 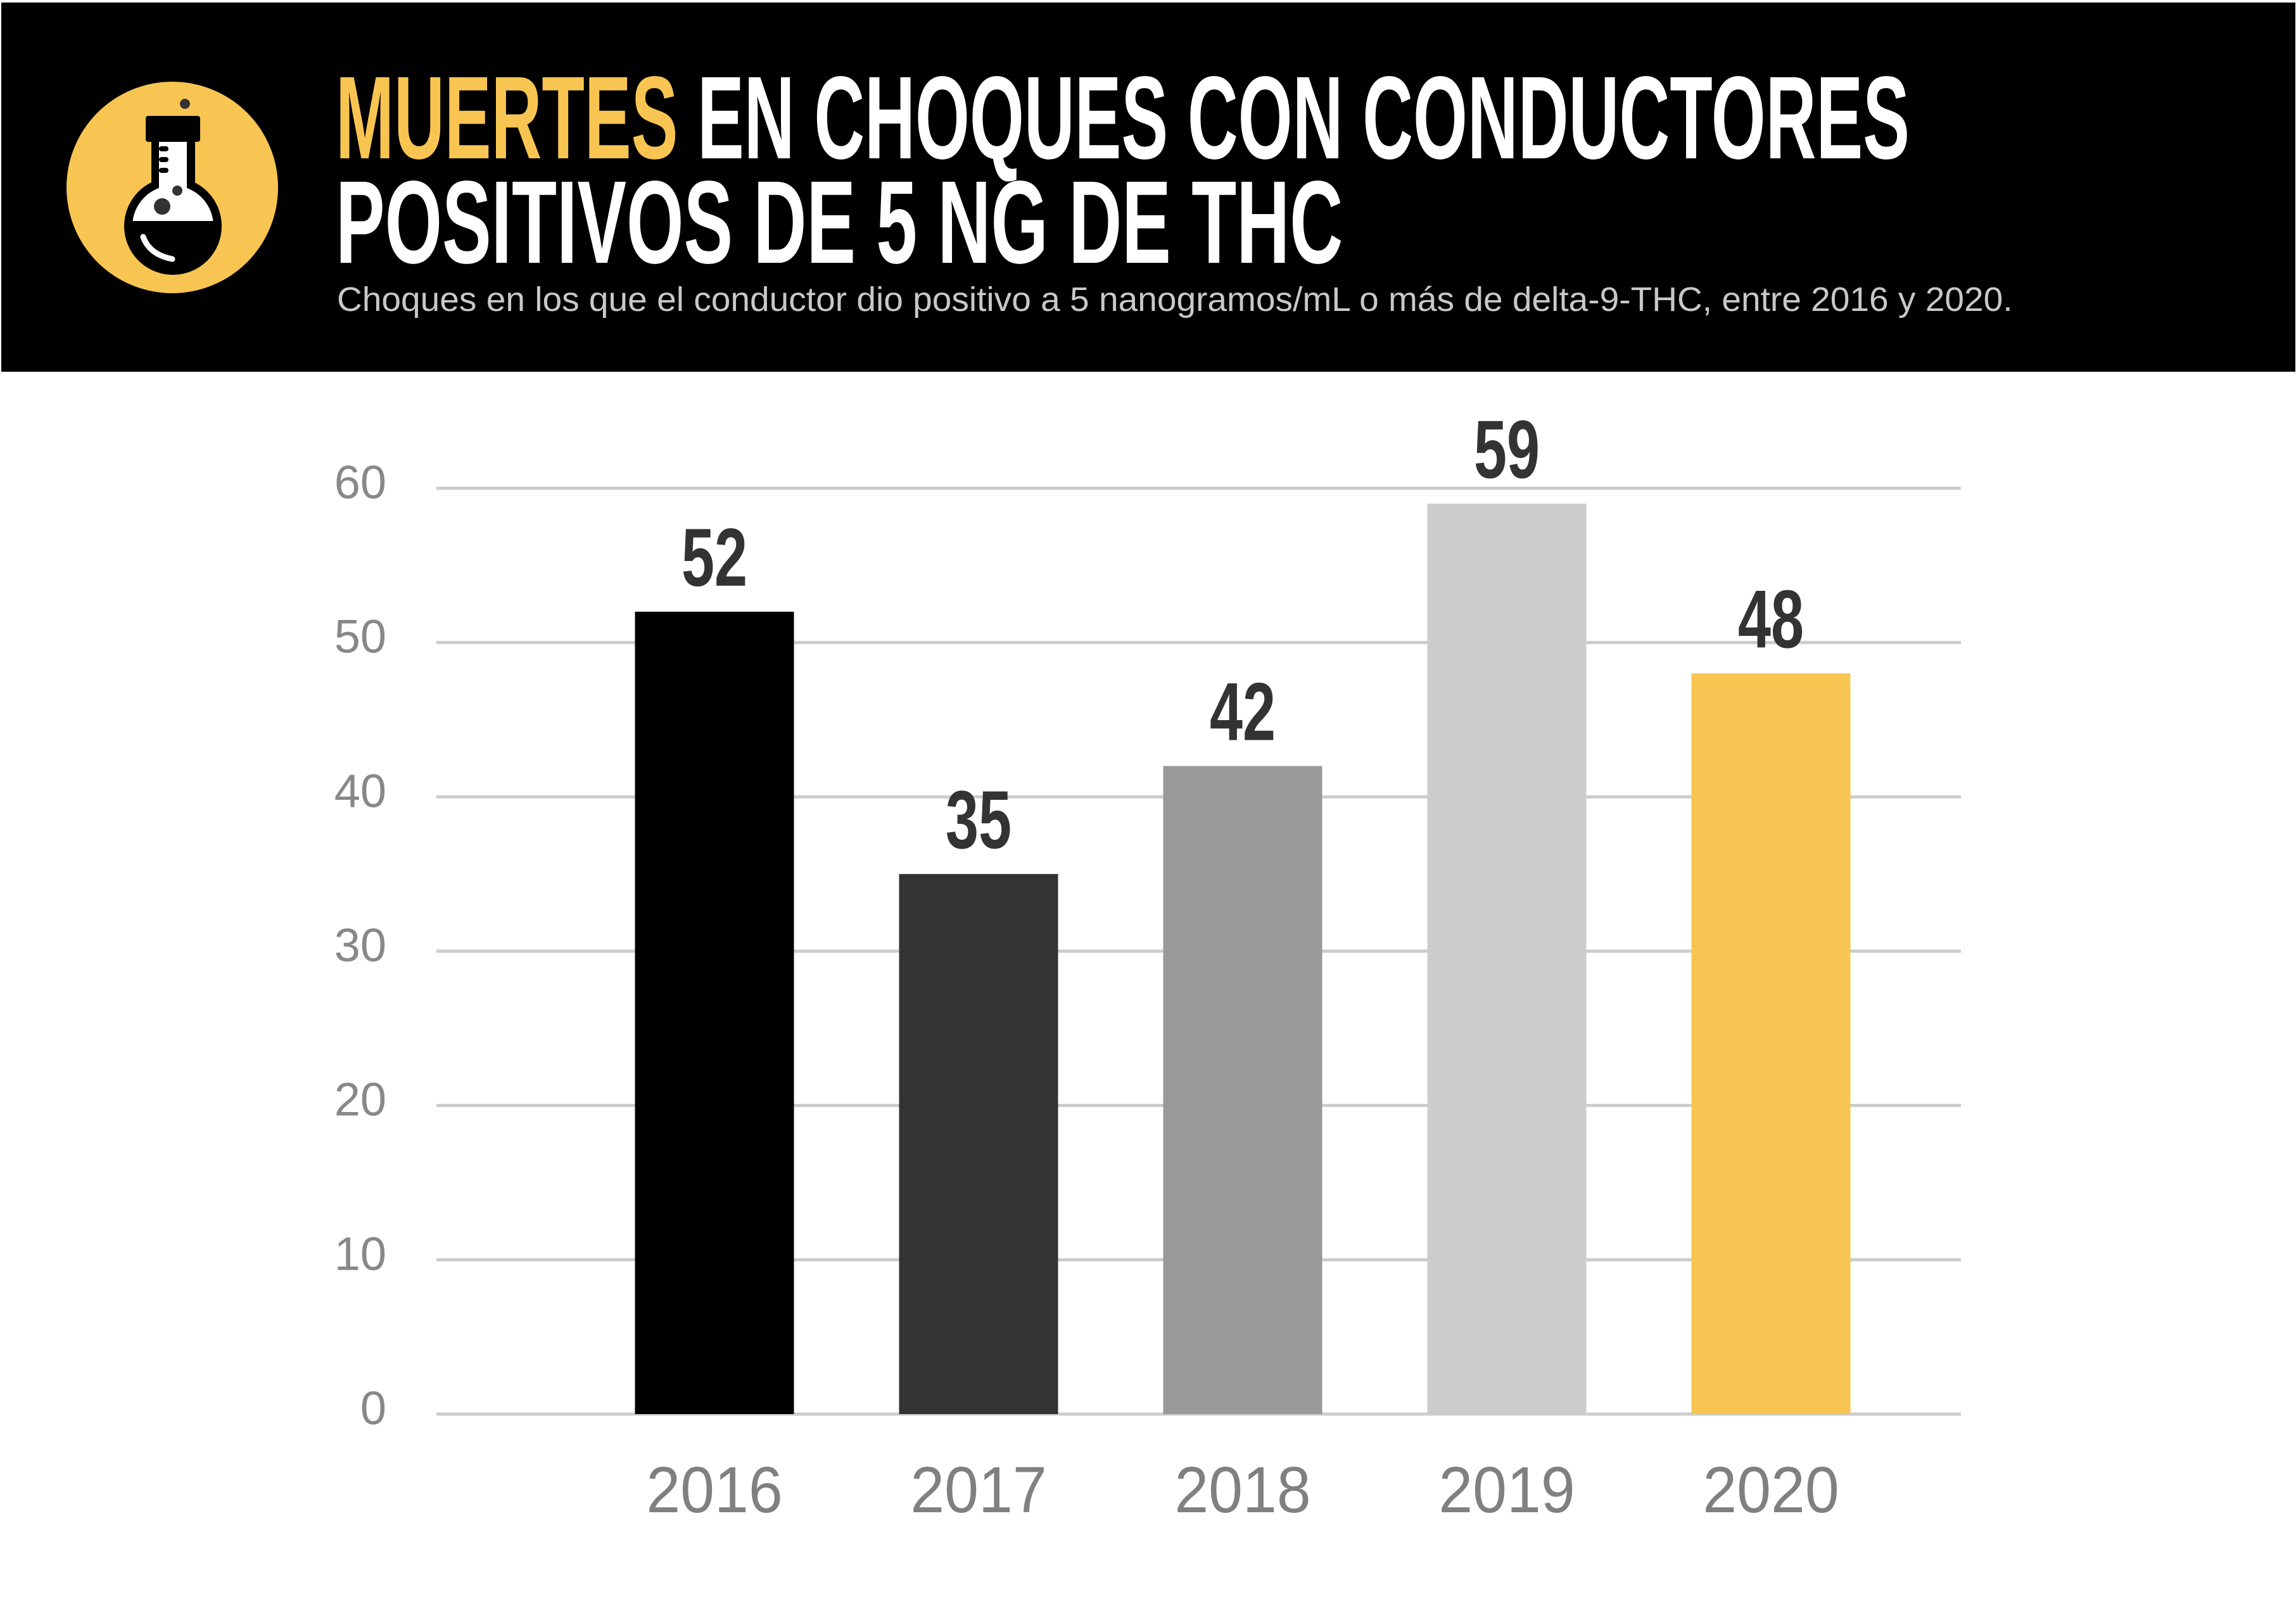 I want to click on data-label: 48, so click(x=1771, y=619).